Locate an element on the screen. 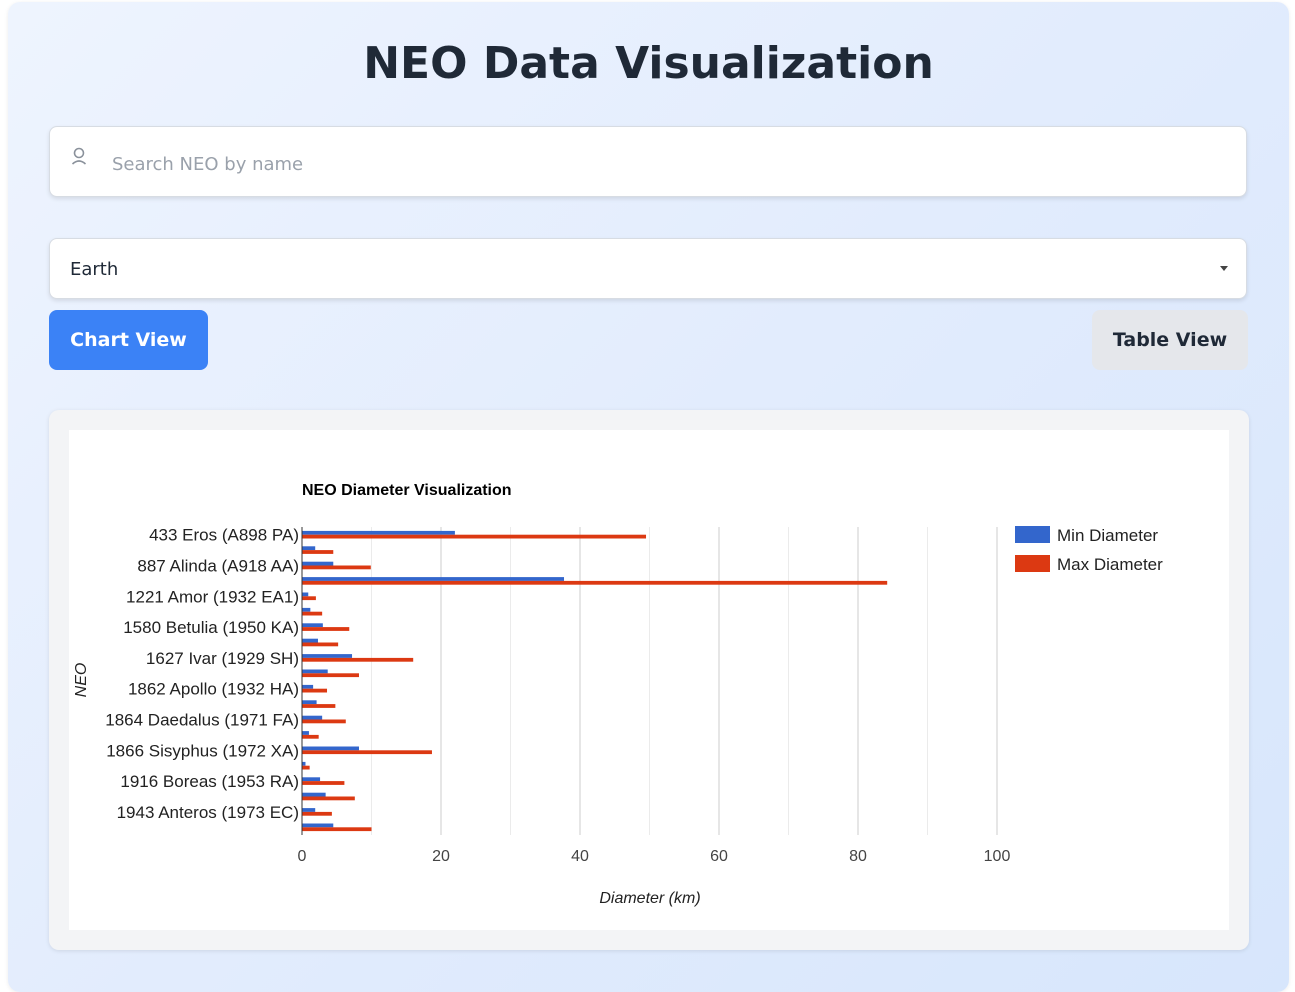  chart-legend: Min Diameter Max Diameter is located at coordinates (1089, 550).